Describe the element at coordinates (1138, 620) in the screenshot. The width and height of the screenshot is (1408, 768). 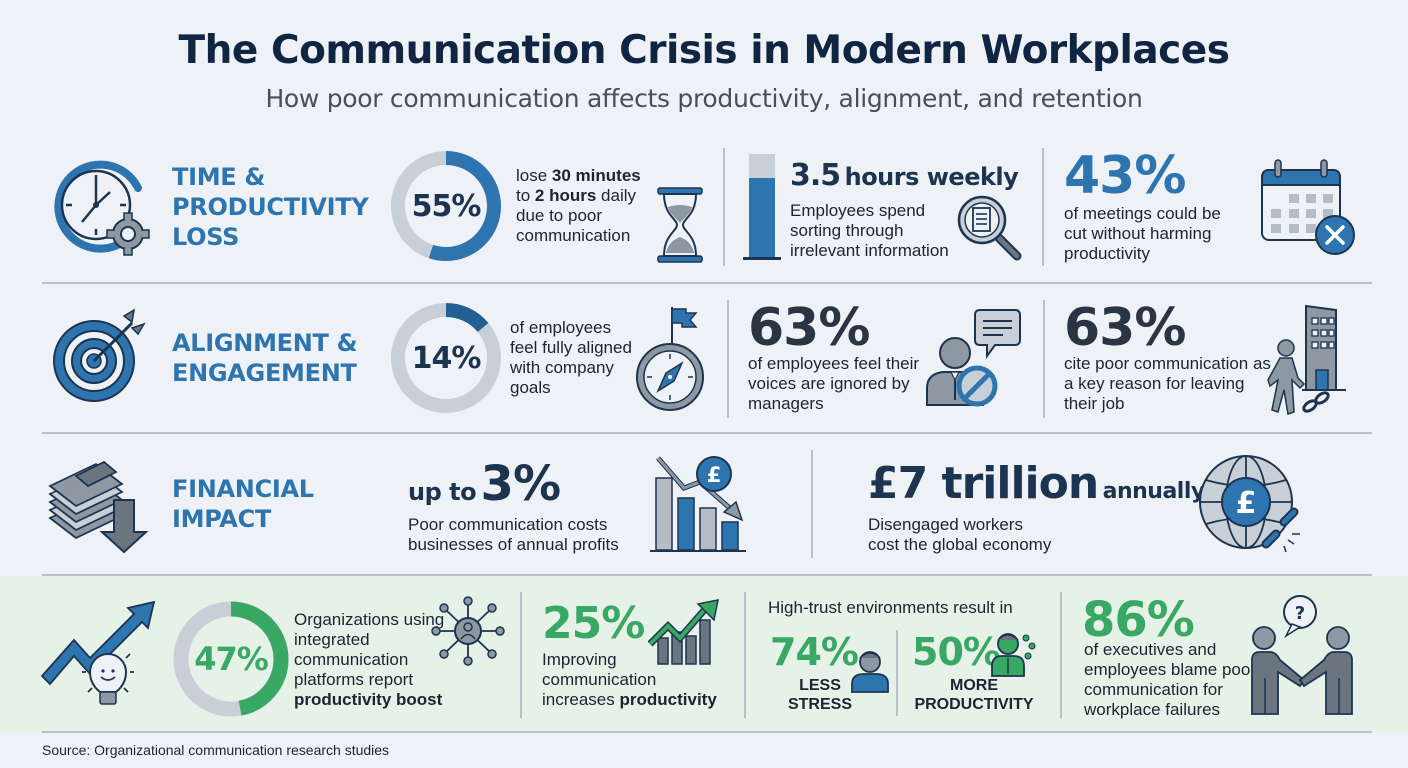
I see `blame-stat-value: 86%` at that location.